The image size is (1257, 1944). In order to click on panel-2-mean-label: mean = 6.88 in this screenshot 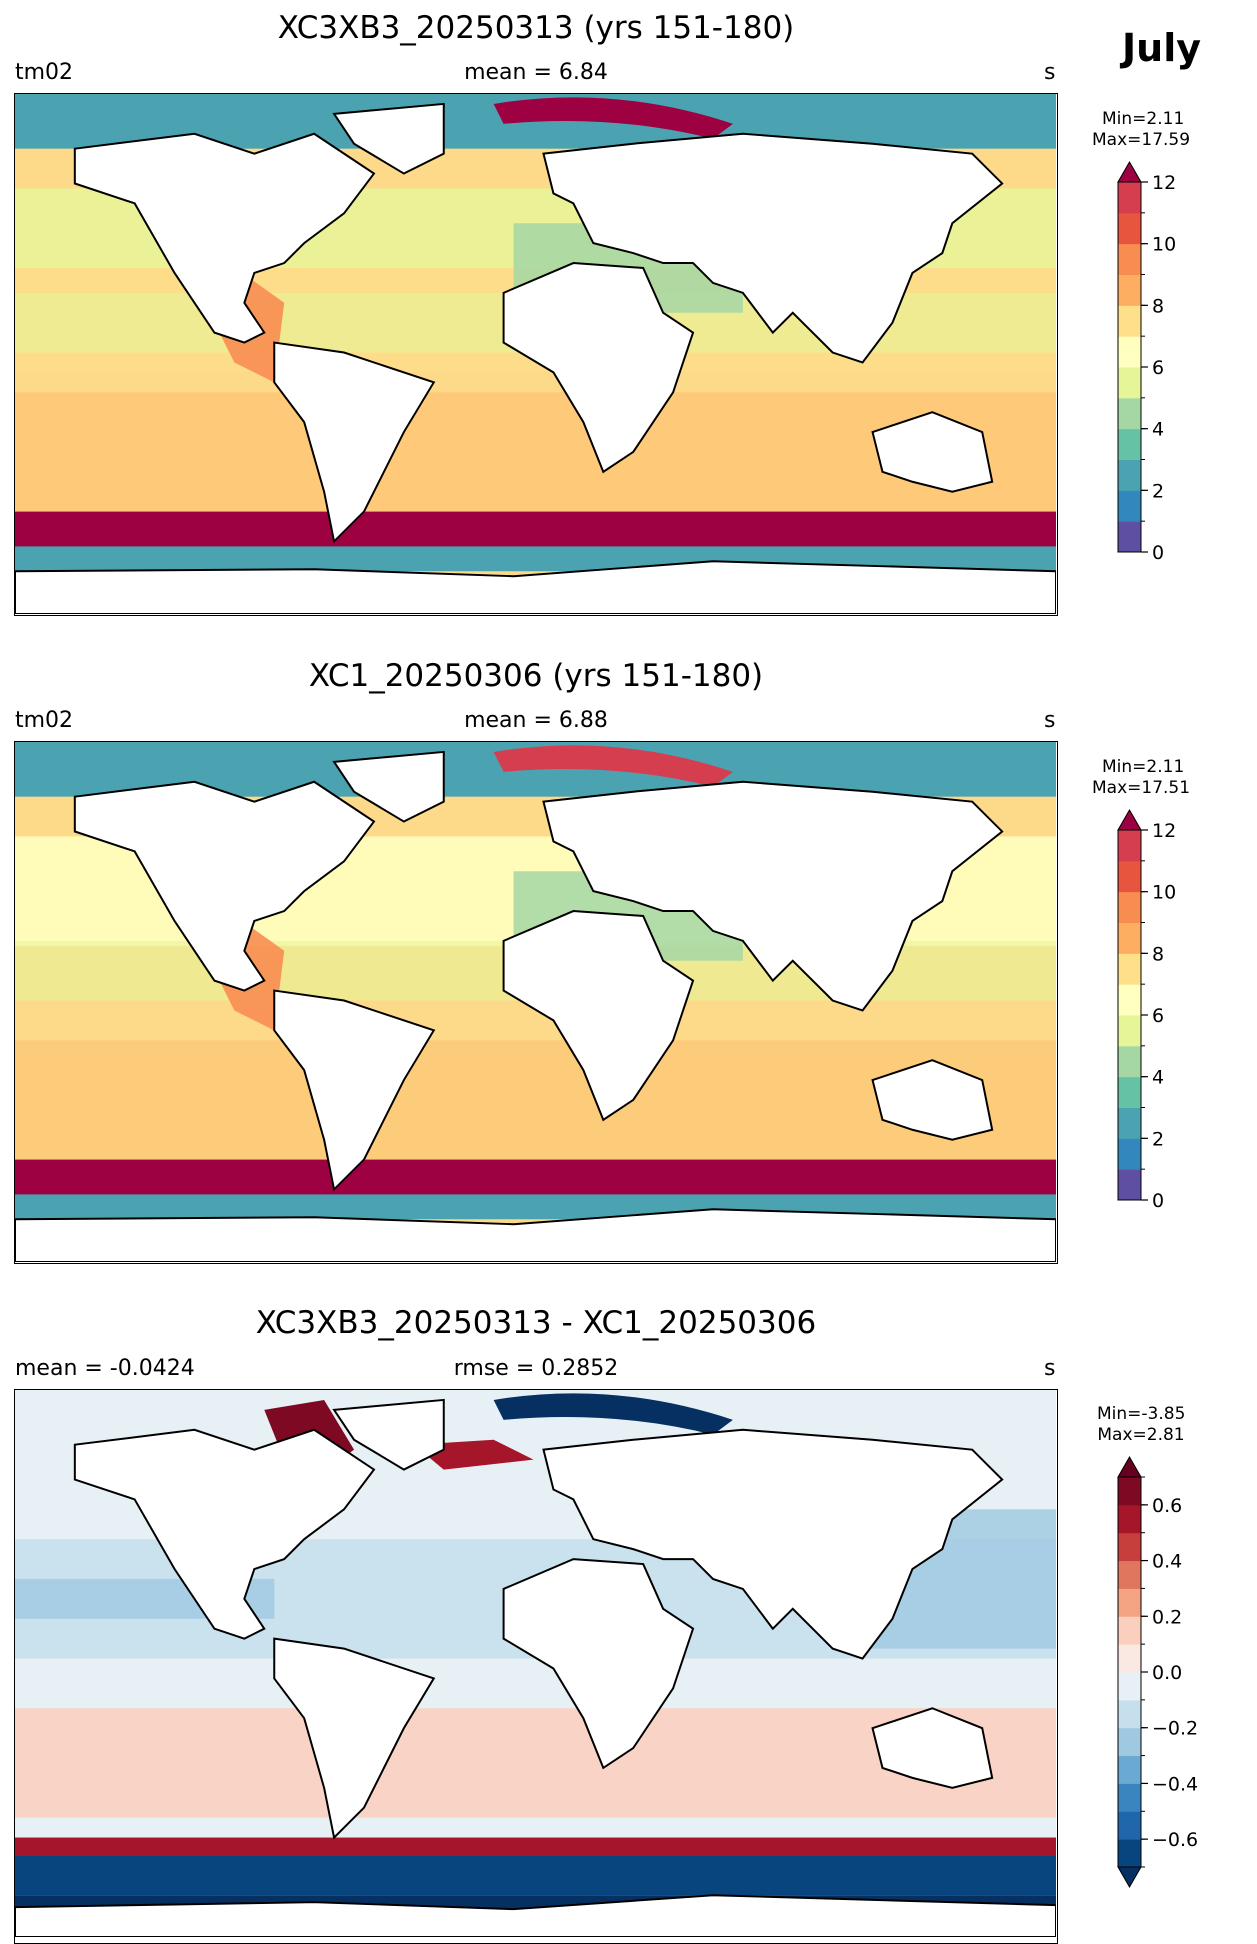, I will do `click(536, 720)`.